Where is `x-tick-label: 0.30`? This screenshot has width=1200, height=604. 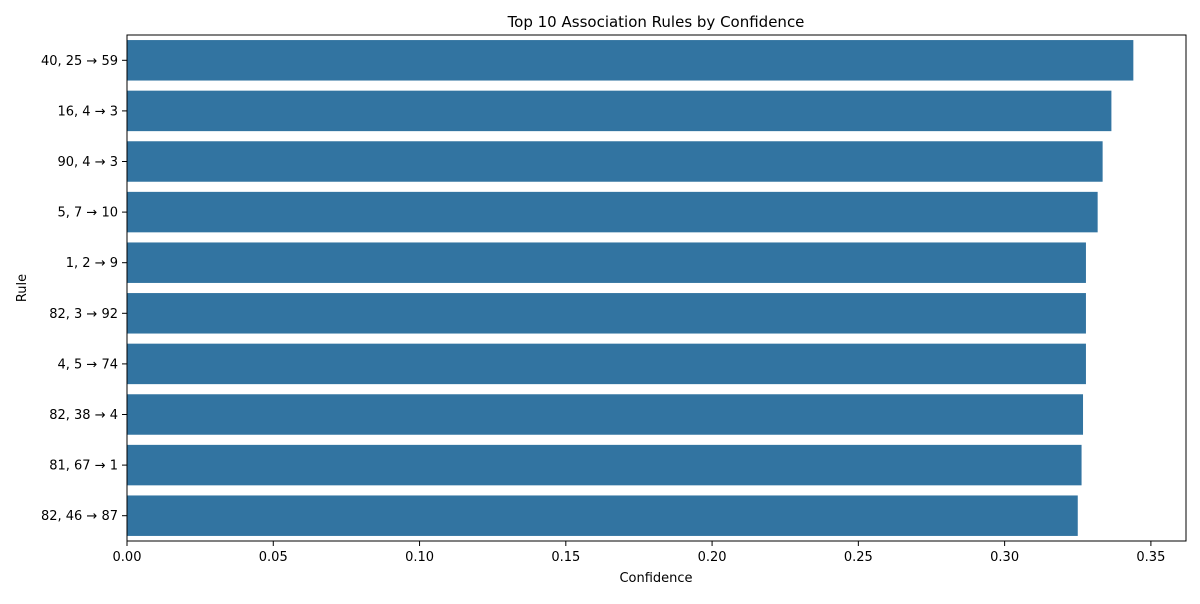
x-tick-label: 0.30 is located at coordinates (1004, 557).